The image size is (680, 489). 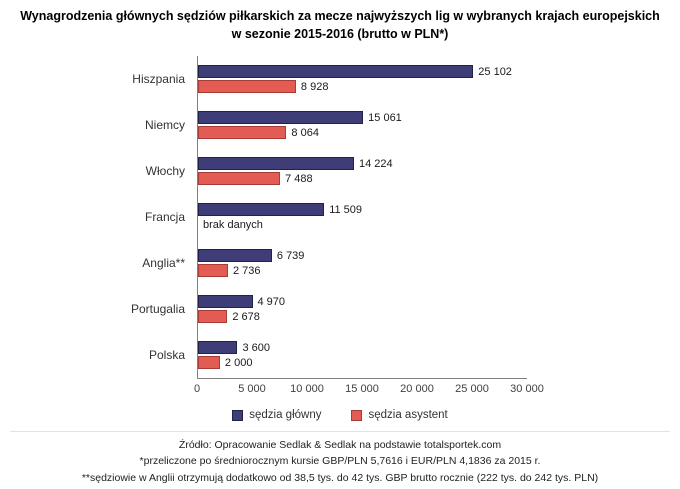 What do you see at coordinates (385, 117) in the screenshot?
I see `value-label: 15 061` at bounding box center [385, 117].